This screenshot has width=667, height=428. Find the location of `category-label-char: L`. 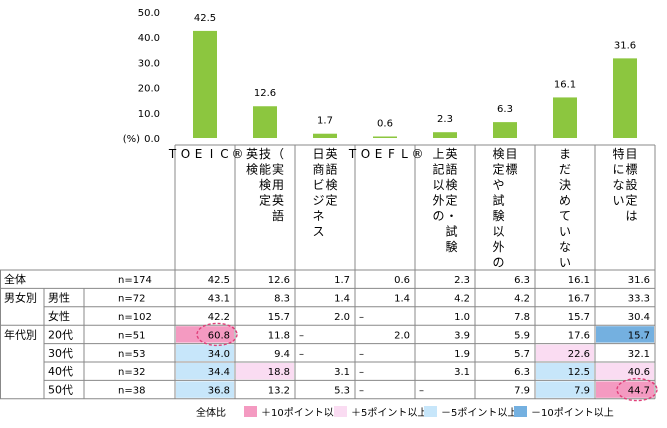

category-label-char: L is located at coordinates (404, 154).